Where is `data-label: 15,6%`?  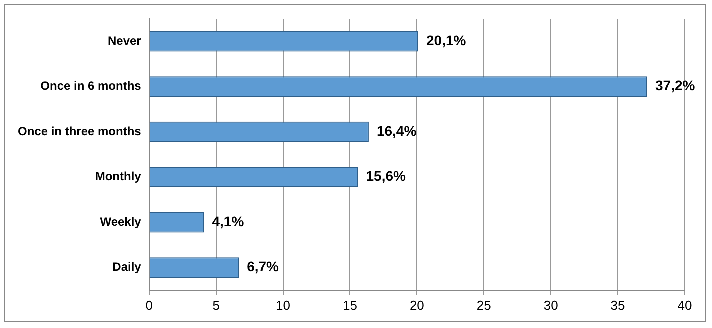
data-label: 15,6% is located at coordinates (386, 176).